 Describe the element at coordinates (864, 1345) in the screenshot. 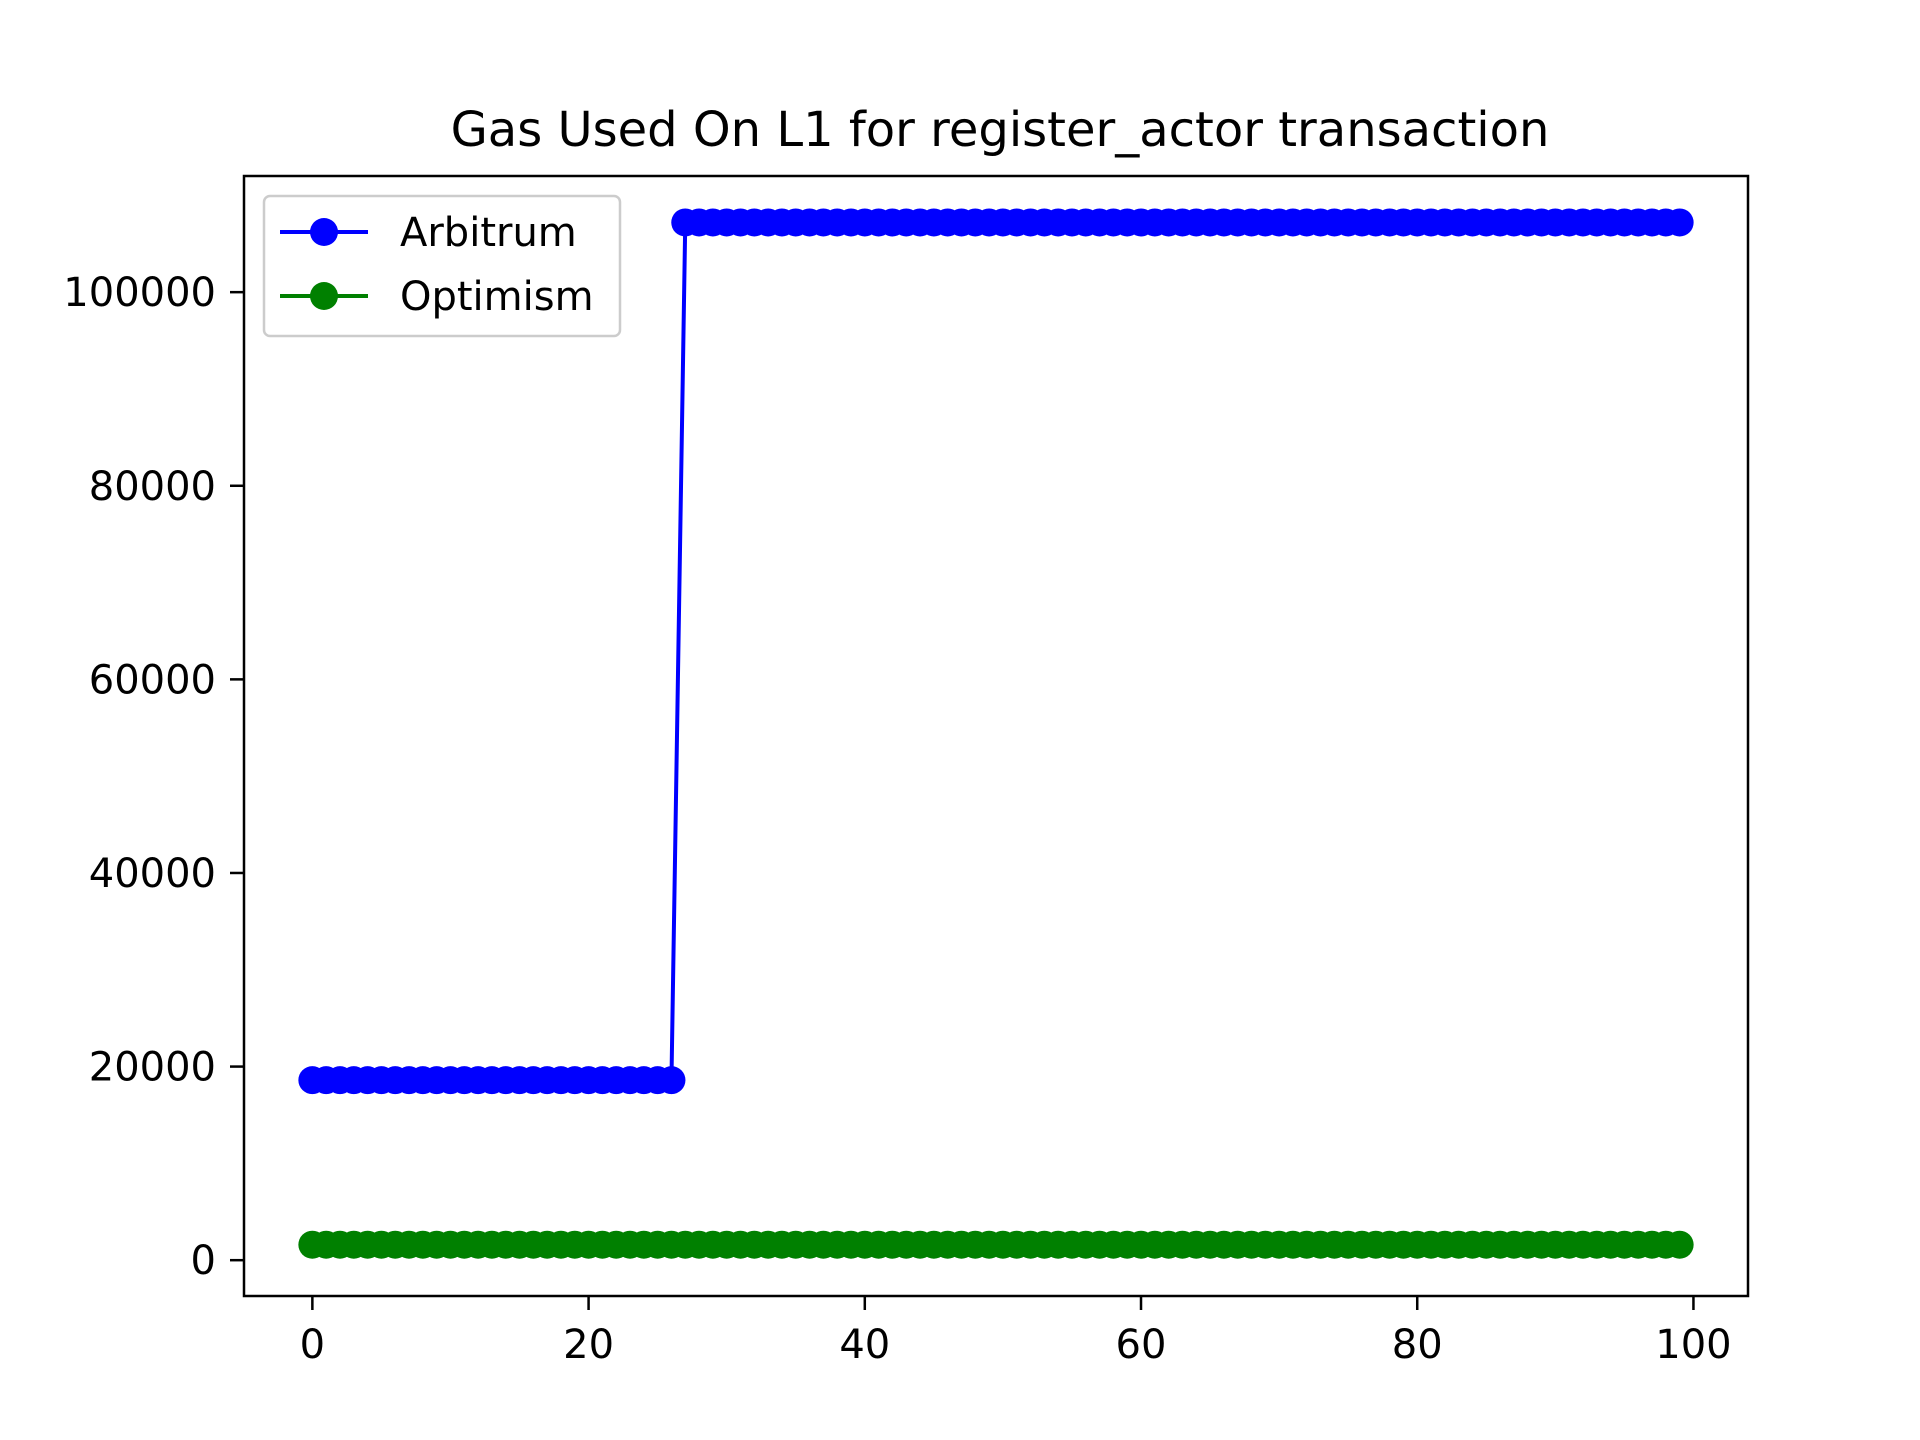

I see `x-tick-label-40: 40` at that location.